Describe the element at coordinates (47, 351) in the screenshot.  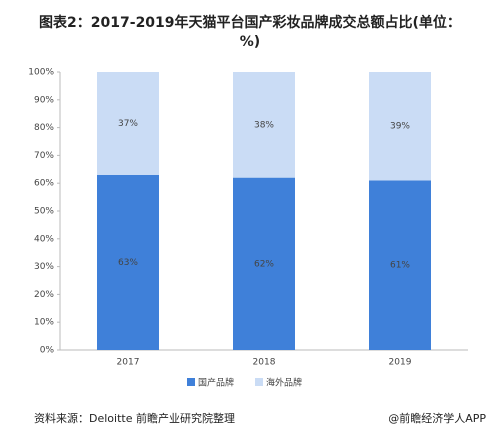
I see `y-tick-label: 0%` at that location.